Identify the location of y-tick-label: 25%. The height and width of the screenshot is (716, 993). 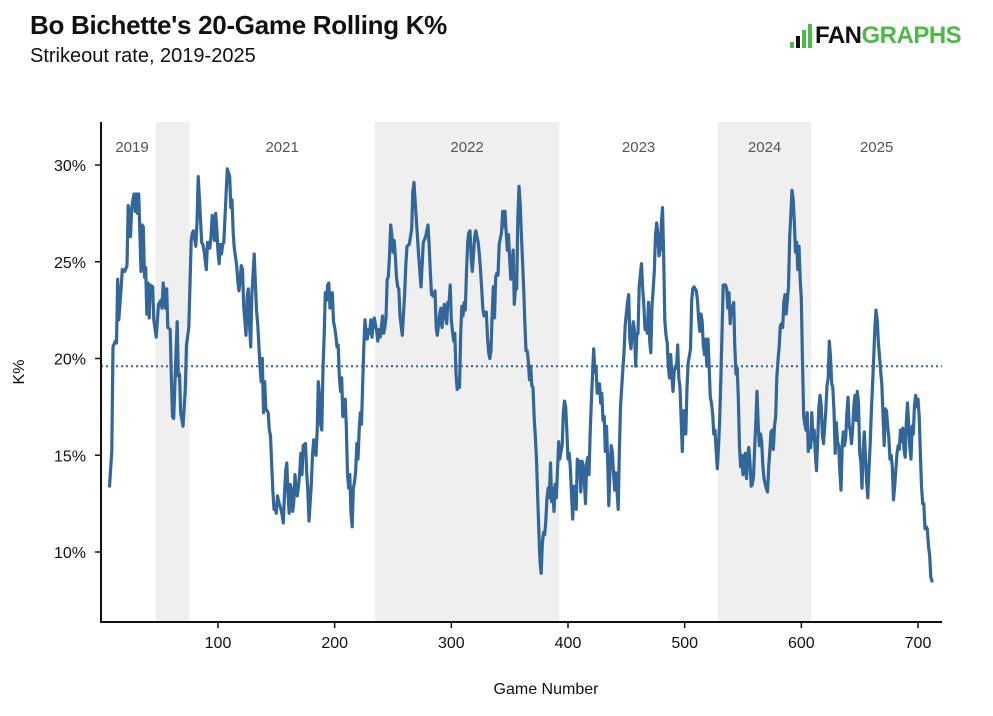
(70, 263).